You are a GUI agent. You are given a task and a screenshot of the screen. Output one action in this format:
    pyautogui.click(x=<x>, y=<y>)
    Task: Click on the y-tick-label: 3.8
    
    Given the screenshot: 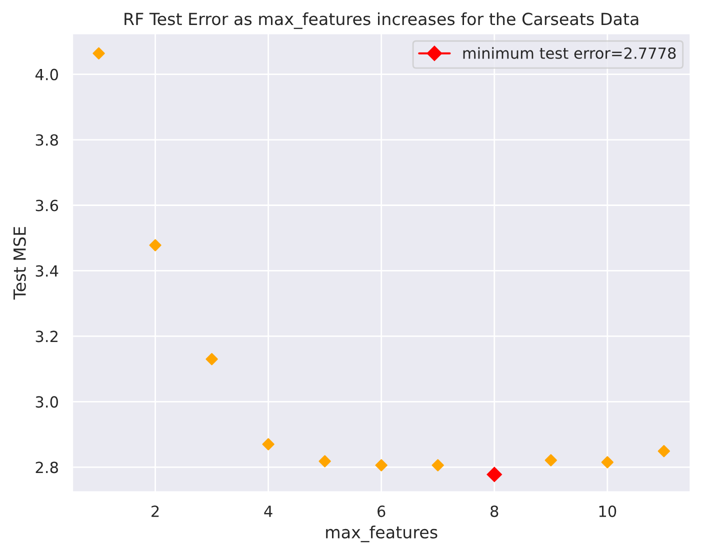 What is the action you would take?
    pyautogui.click(x=47, y=140)
    